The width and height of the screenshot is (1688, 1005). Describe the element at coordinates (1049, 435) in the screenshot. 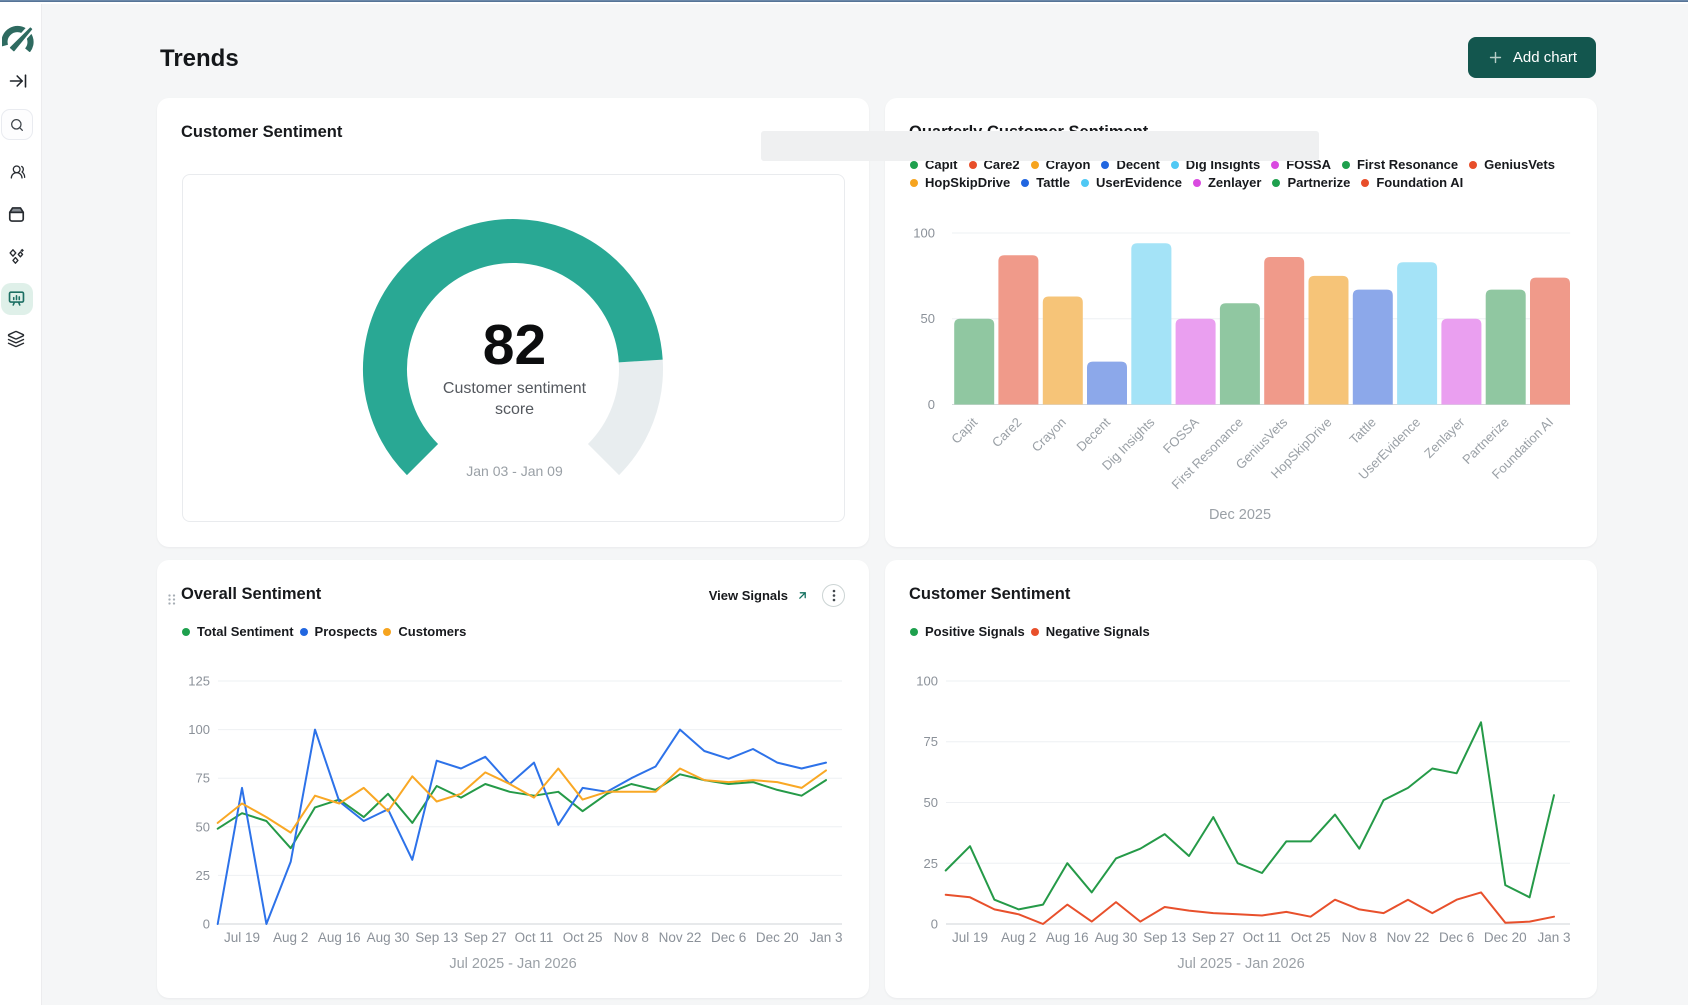

I see `svg-text: Crayon` at that location.